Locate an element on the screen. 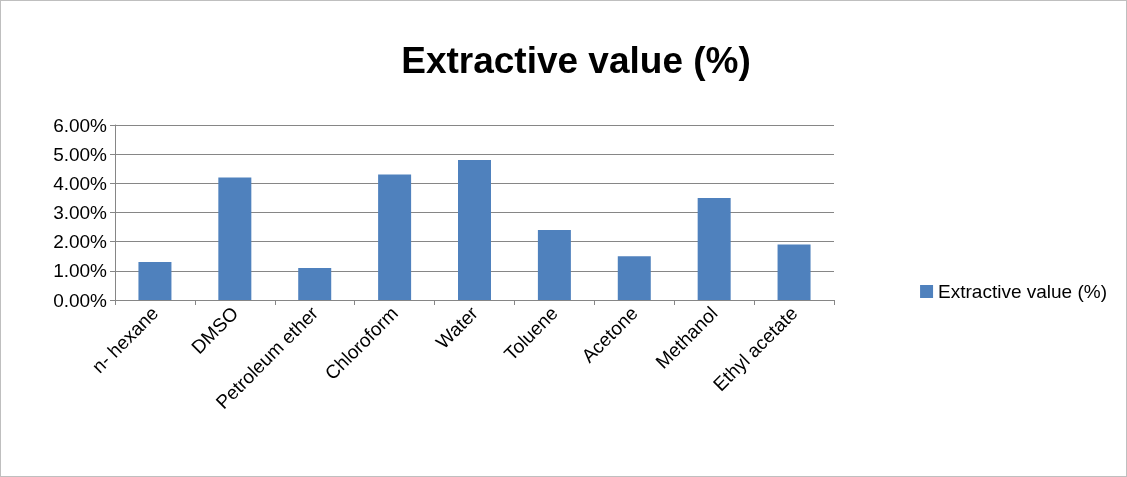  y-tick-label: 1.00% is located at coordinates (80, 271).